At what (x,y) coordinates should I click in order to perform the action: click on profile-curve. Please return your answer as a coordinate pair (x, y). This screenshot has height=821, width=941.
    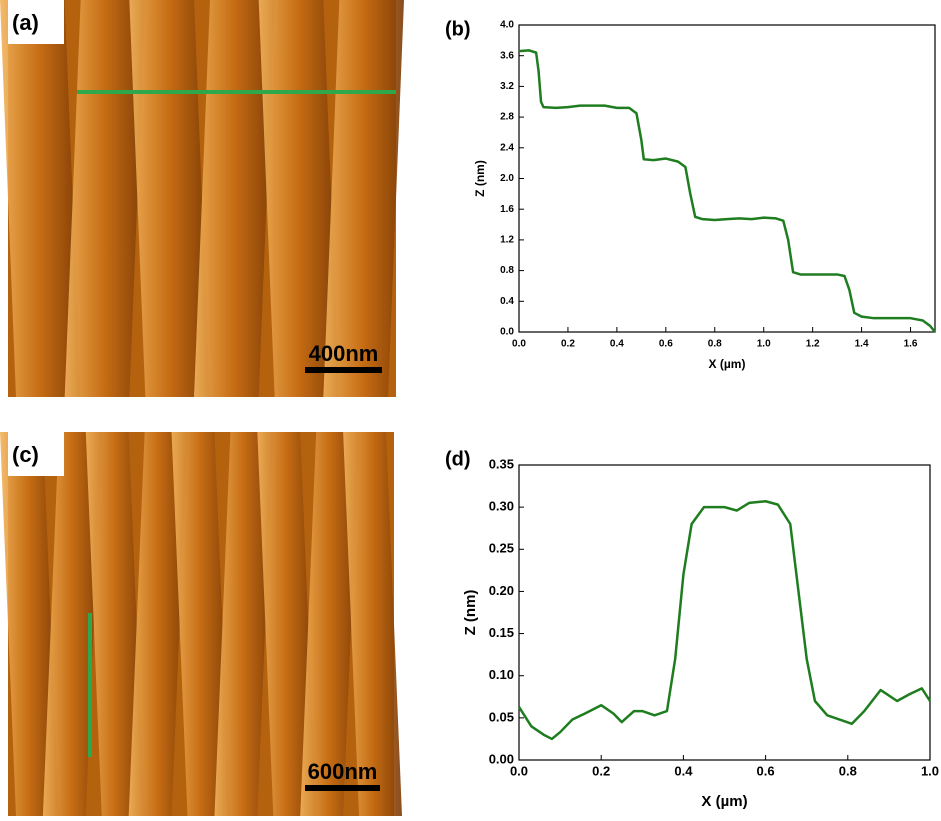
    Looking at the image, I should click on (724, 620).